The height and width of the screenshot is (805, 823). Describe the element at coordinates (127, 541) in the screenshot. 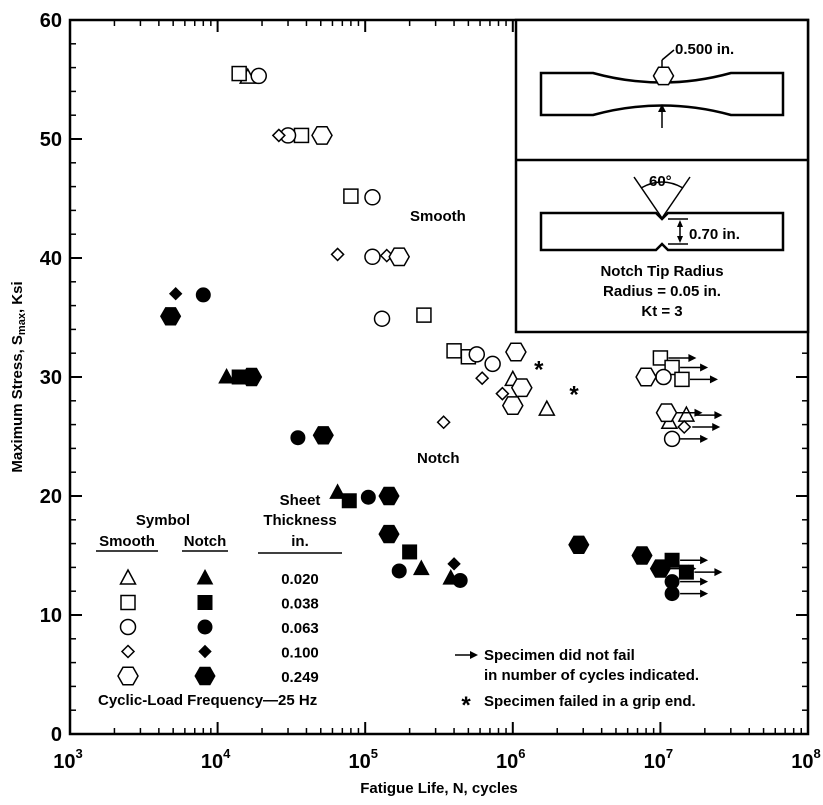

I see `legend-header-smooth: Smooth` at that location.